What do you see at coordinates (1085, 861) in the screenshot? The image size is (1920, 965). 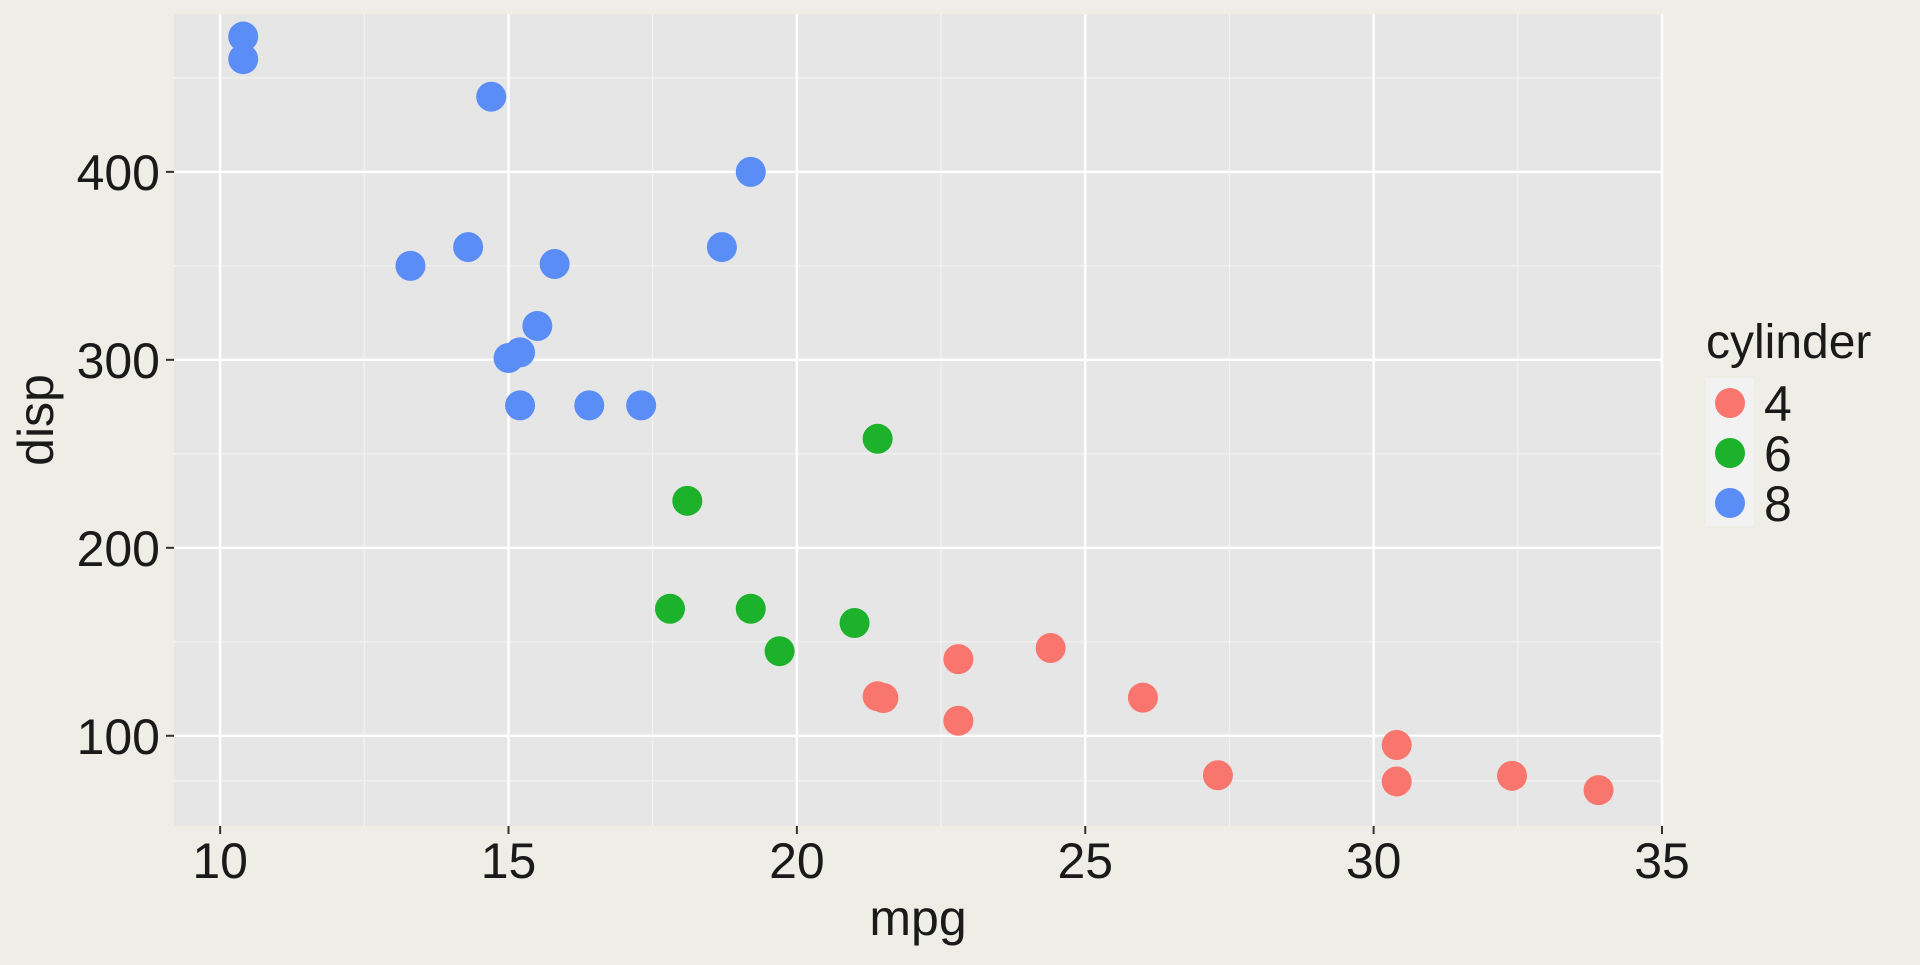 I see `x-tick-label: 25` at bounding box center [1085, 861].